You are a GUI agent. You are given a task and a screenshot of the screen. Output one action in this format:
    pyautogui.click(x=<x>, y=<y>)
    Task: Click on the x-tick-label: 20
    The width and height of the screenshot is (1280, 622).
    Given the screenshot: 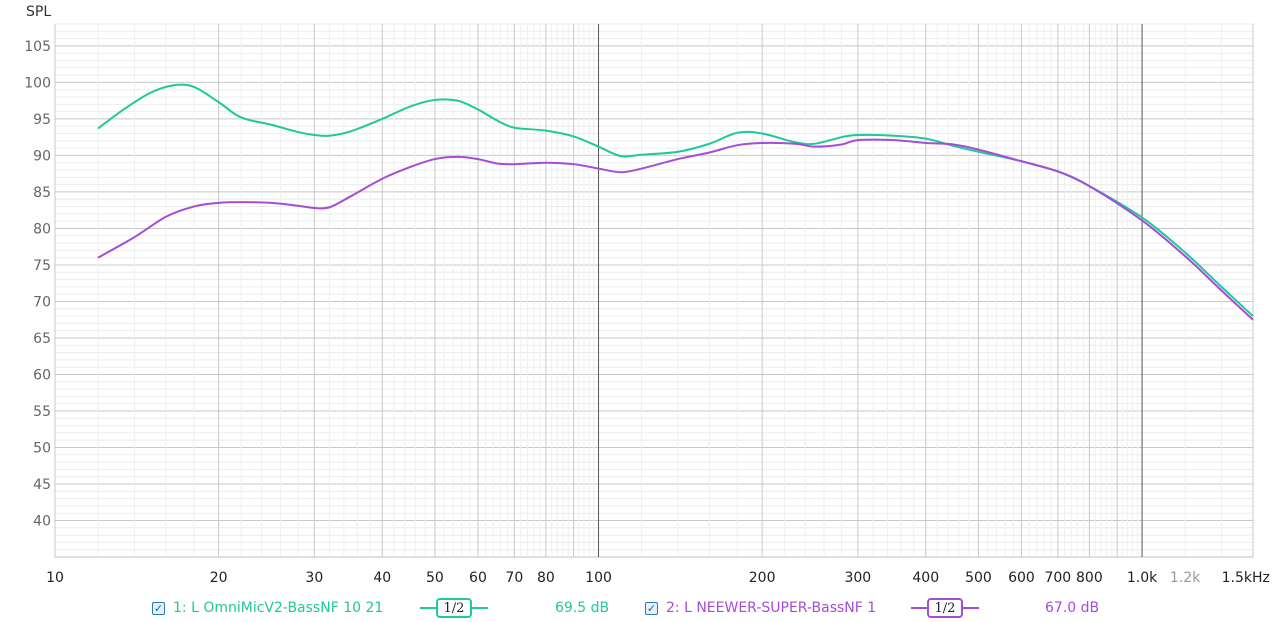 What is the action you would take?
    pyautogui.click(x=219, y=578)
    